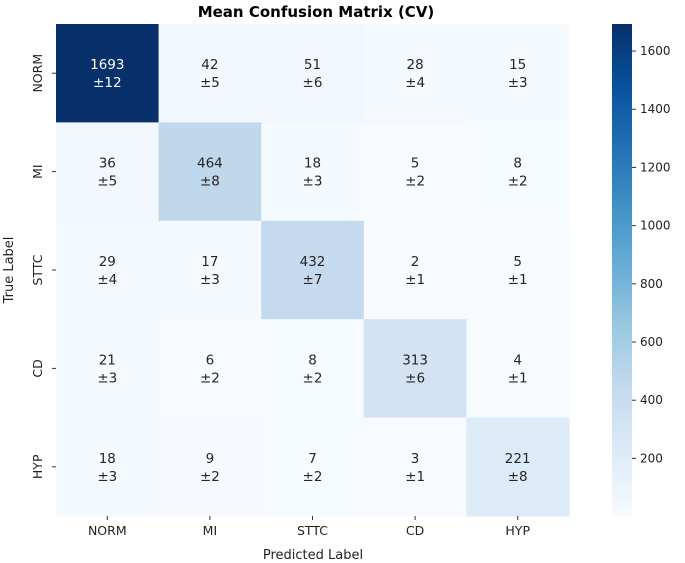 The image size is (685, 563). I want to click on heatmap-cell-sttc-cd, so click(415, 270).